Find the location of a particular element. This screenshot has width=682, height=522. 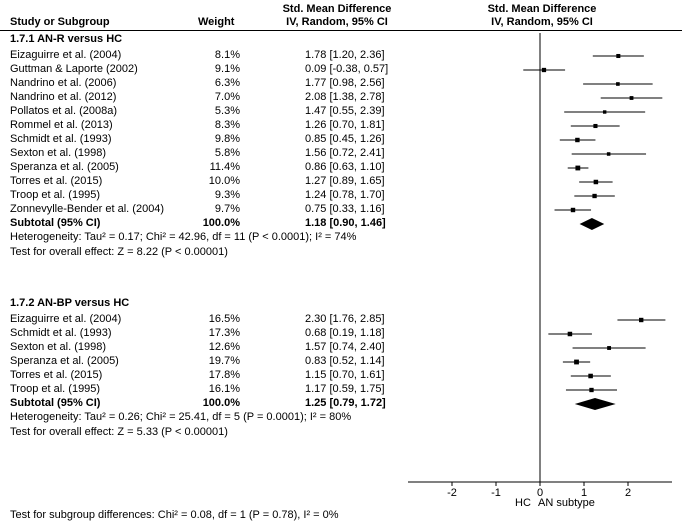

column-header-weight: Weight is located at coordinates (216, 22).